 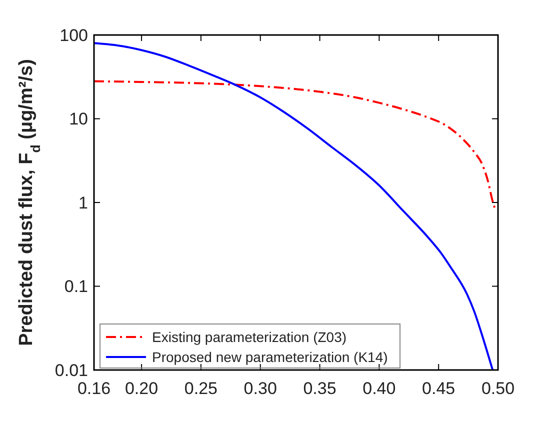 I want to click on legend-label: Proposed new parameterization (K14), so click(x=270, y=356).